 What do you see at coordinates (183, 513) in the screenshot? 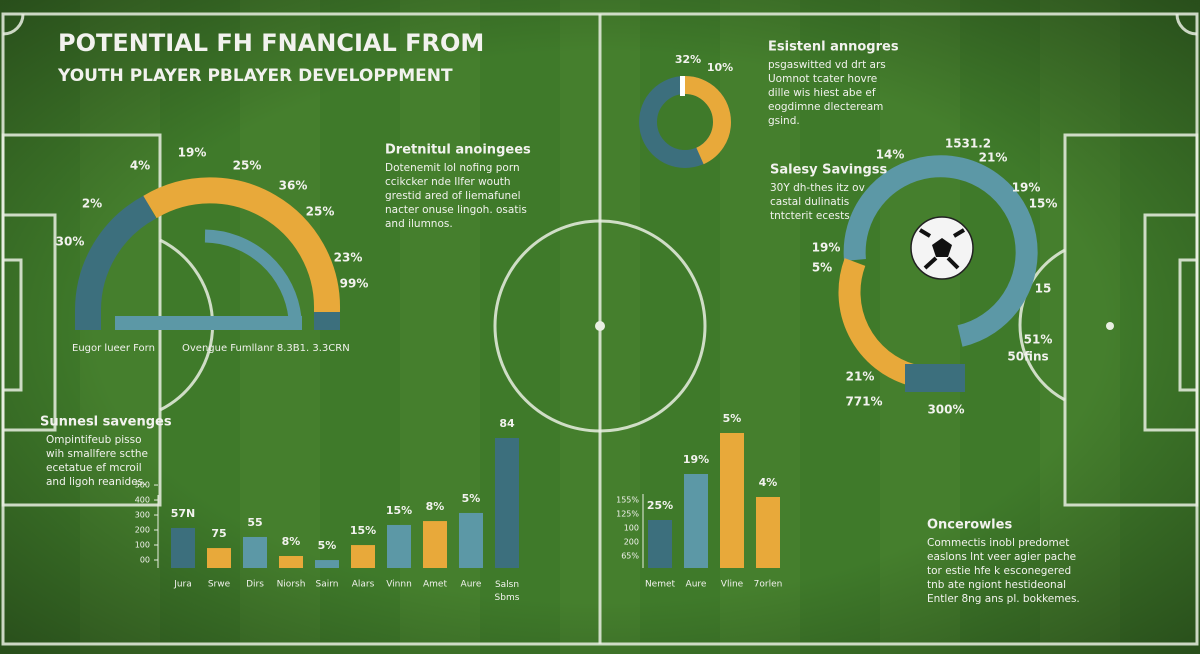
I see `value-label: 57N` at bounding box center [183, 513].